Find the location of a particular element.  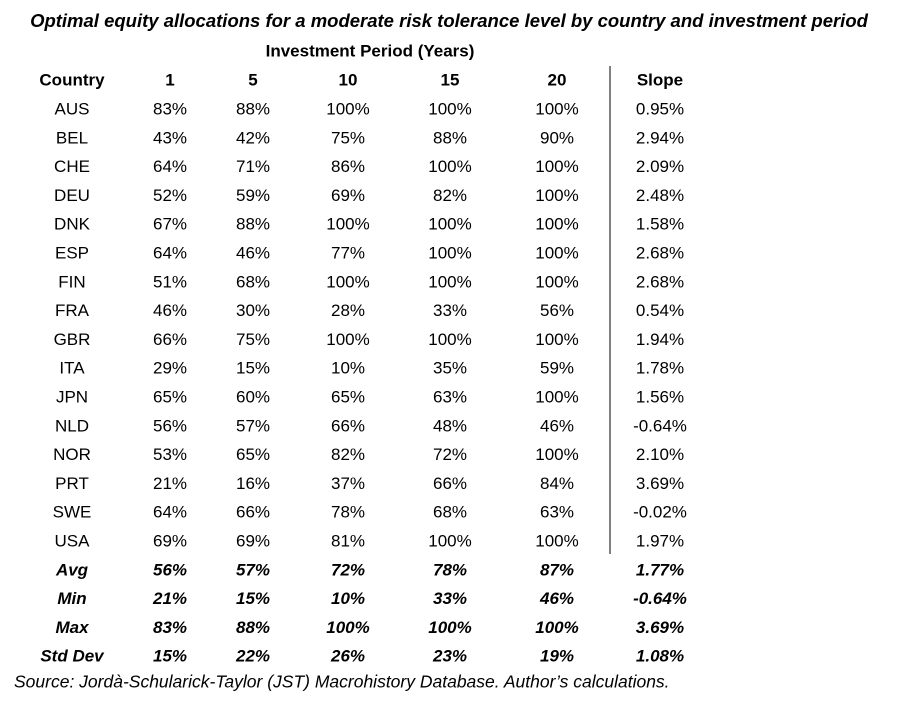

summary-cell: 78% is located at coordinates (450, 569).